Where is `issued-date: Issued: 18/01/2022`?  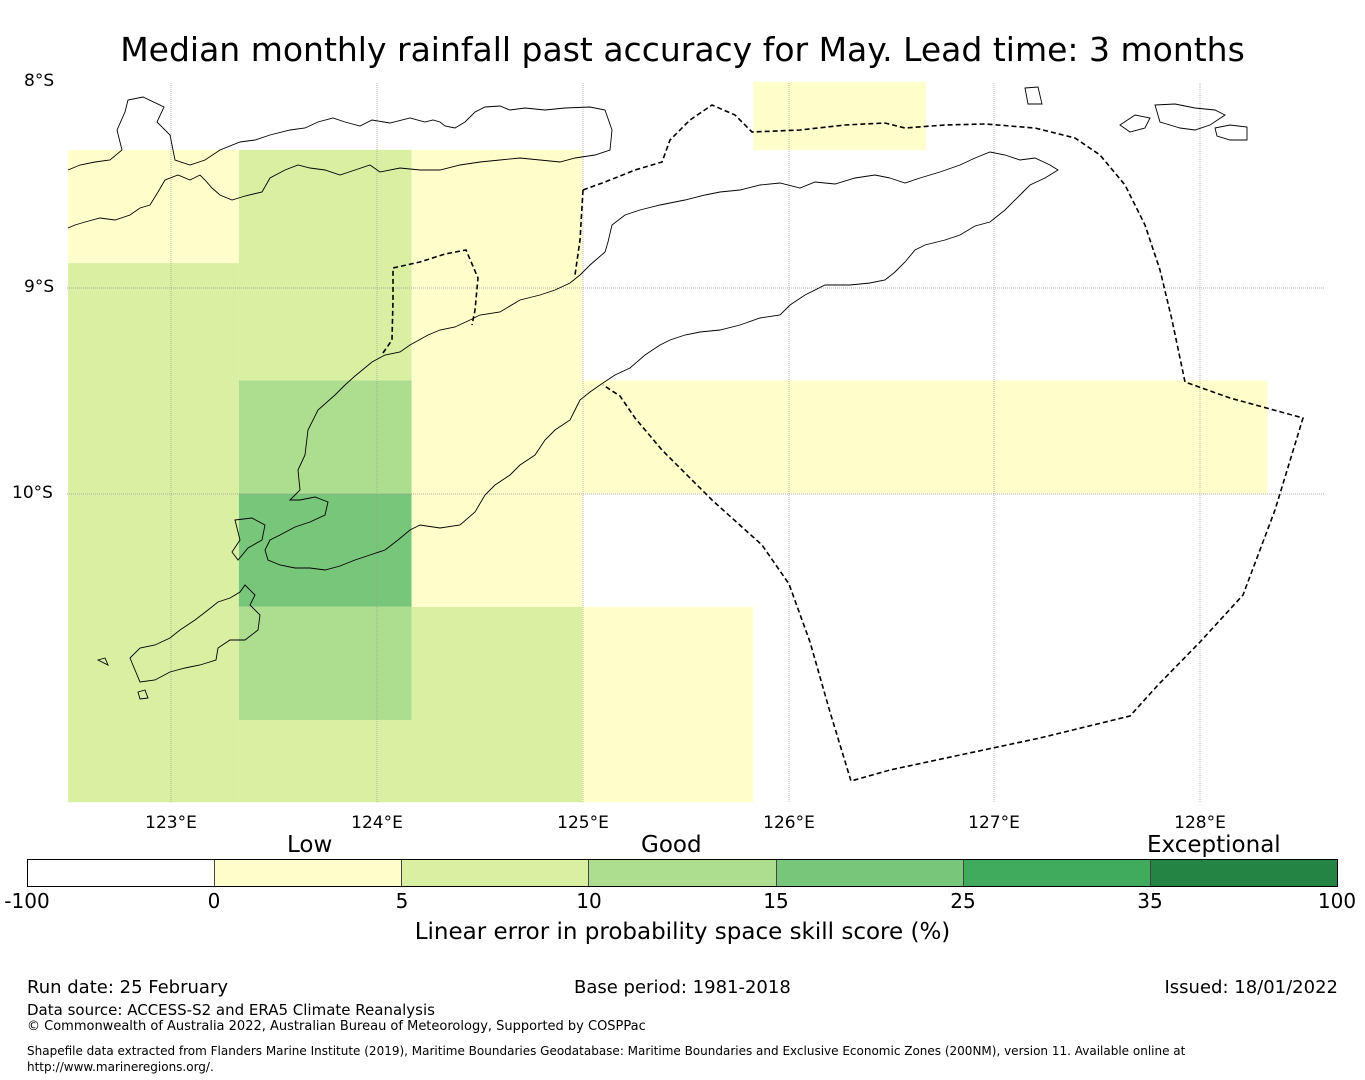 issued-date: Issued: 18/01/2022 is located at coordinates (1251, 987).